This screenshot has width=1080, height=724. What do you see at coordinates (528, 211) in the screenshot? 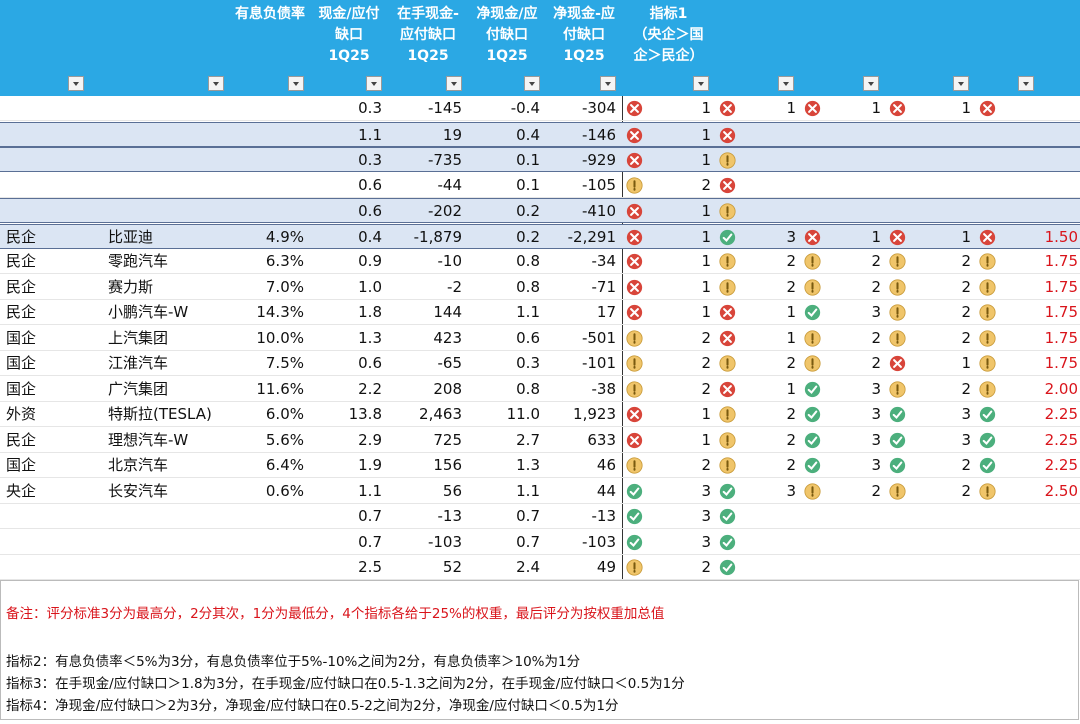
I see `number-cell: 0.2` at bounding box center [528, 211].